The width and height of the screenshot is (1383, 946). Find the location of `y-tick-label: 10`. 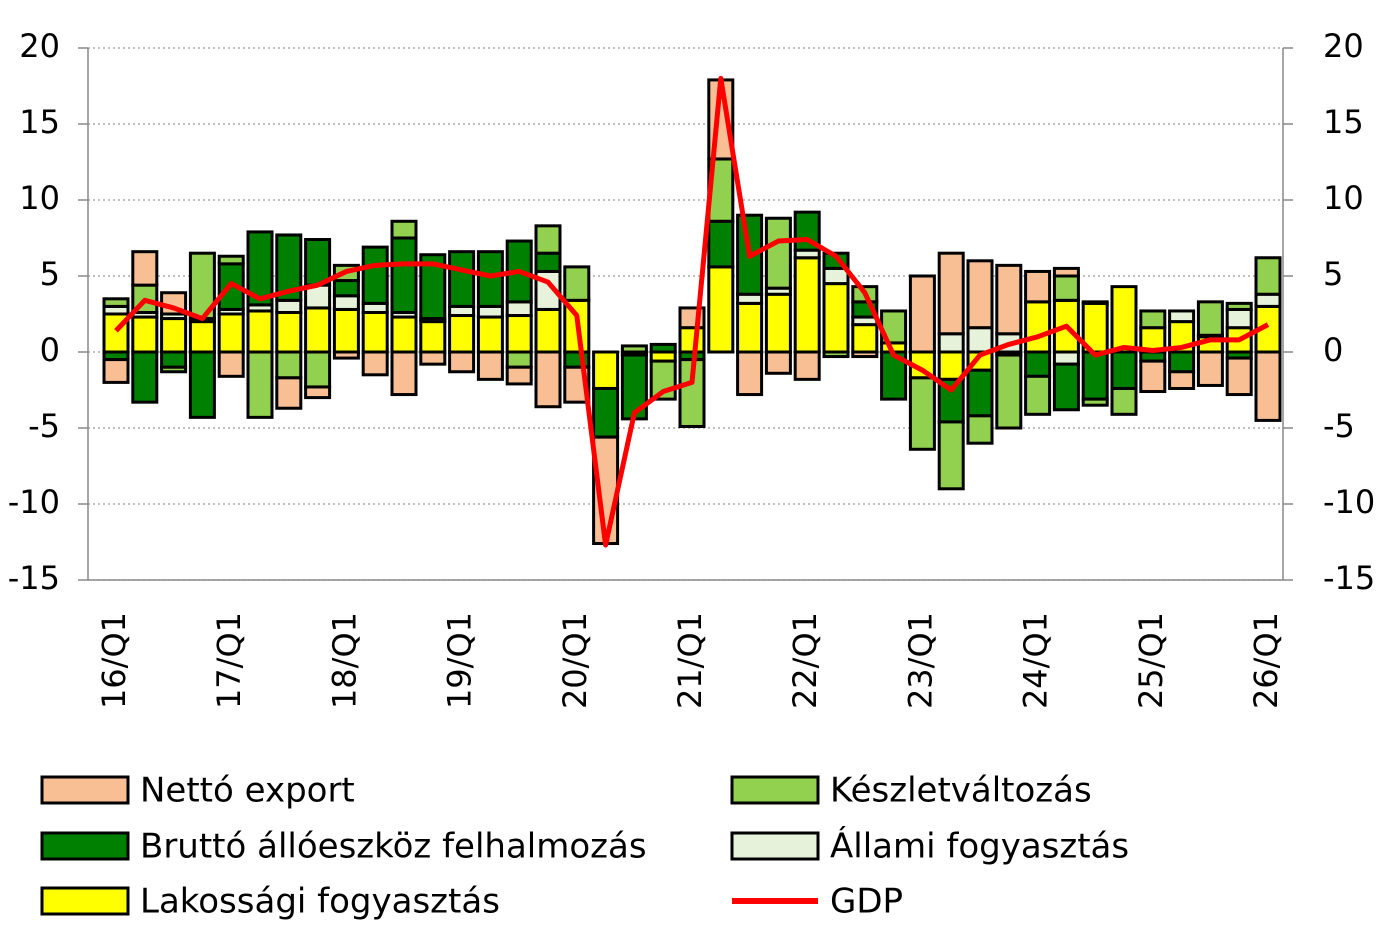

y-tick-label: 10 is located at coordinates (39, 198).